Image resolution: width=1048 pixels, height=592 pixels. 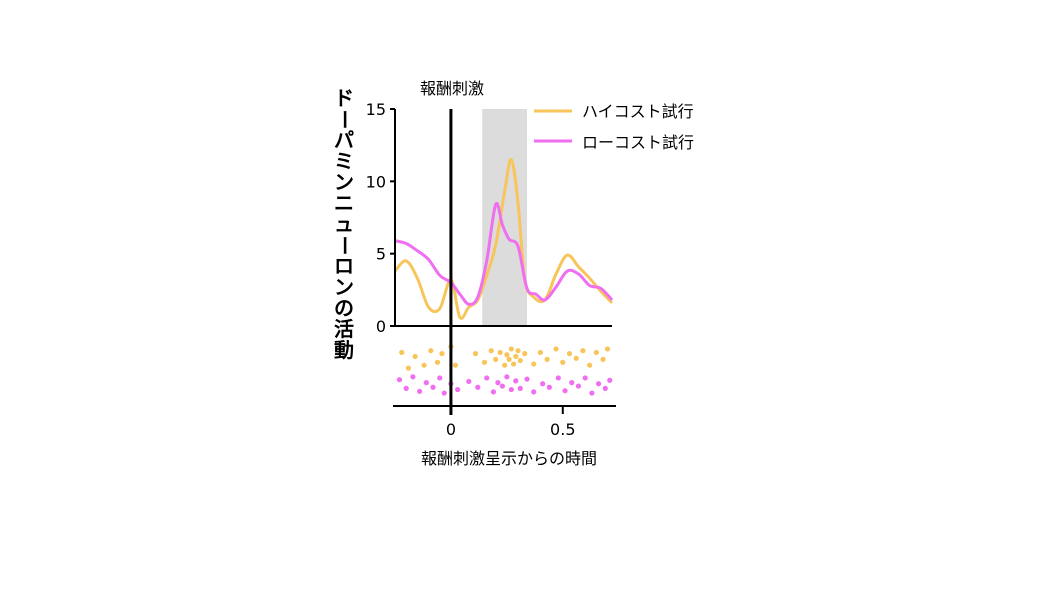 I want to click on y-axis-label-char: ロ, so click(x=344, y=266).